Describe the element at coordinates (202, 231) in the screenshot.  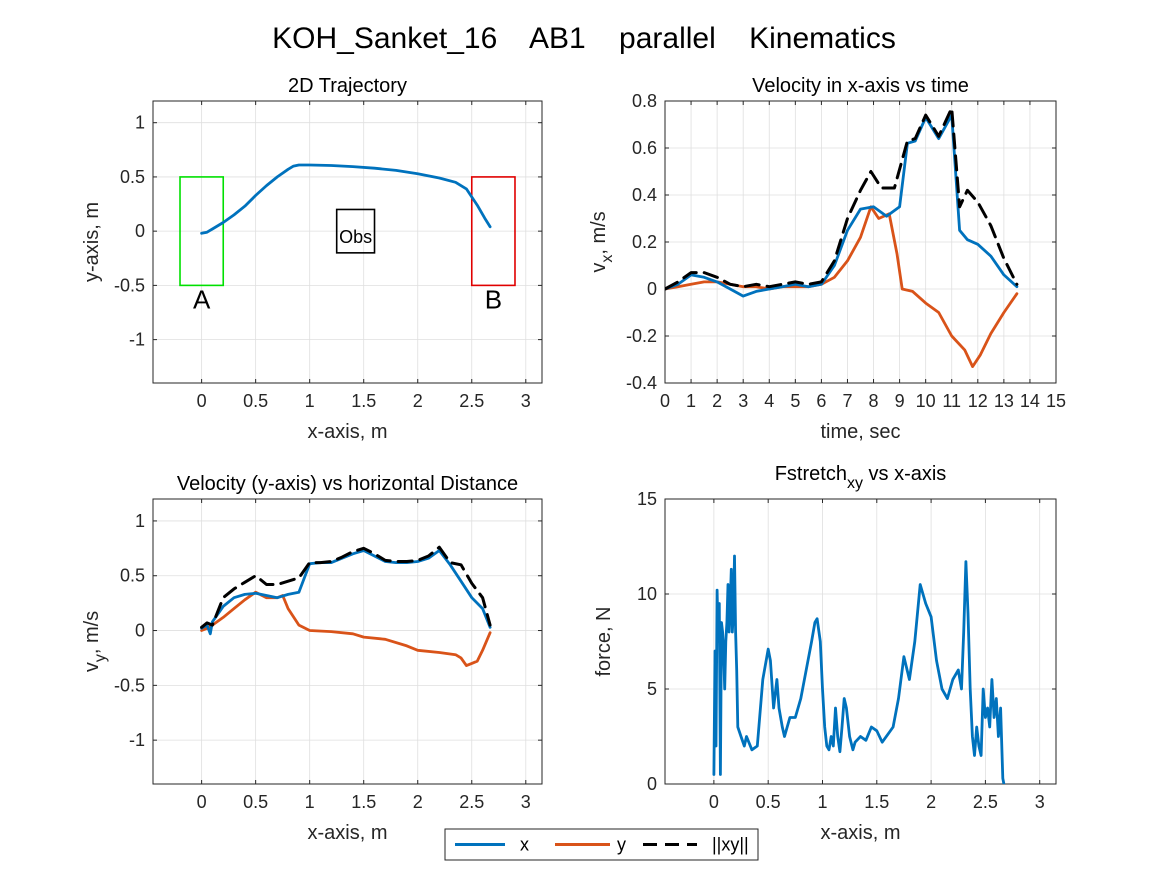
I see `start-region-box` at that location.